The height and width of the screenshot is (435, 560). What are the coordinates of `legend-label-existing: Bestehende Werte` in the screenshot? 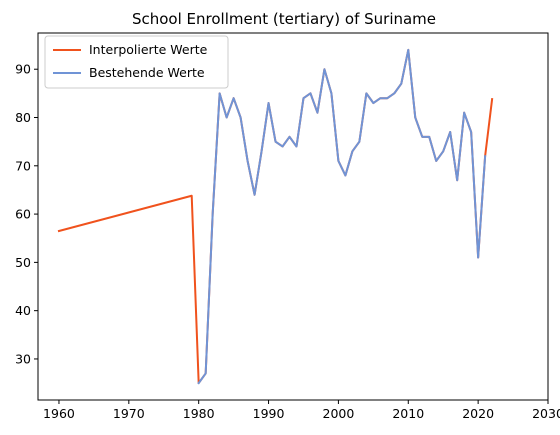 It's located at (147, 72).